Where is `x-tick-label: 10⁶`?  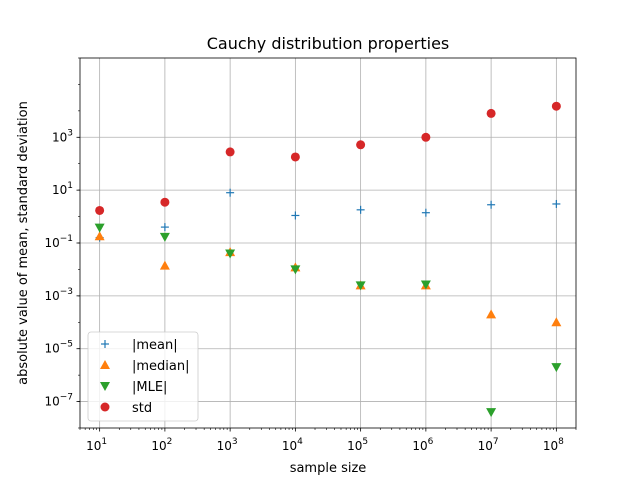
x-tick-label: 10⁶ is located at coordinates (422, 445).